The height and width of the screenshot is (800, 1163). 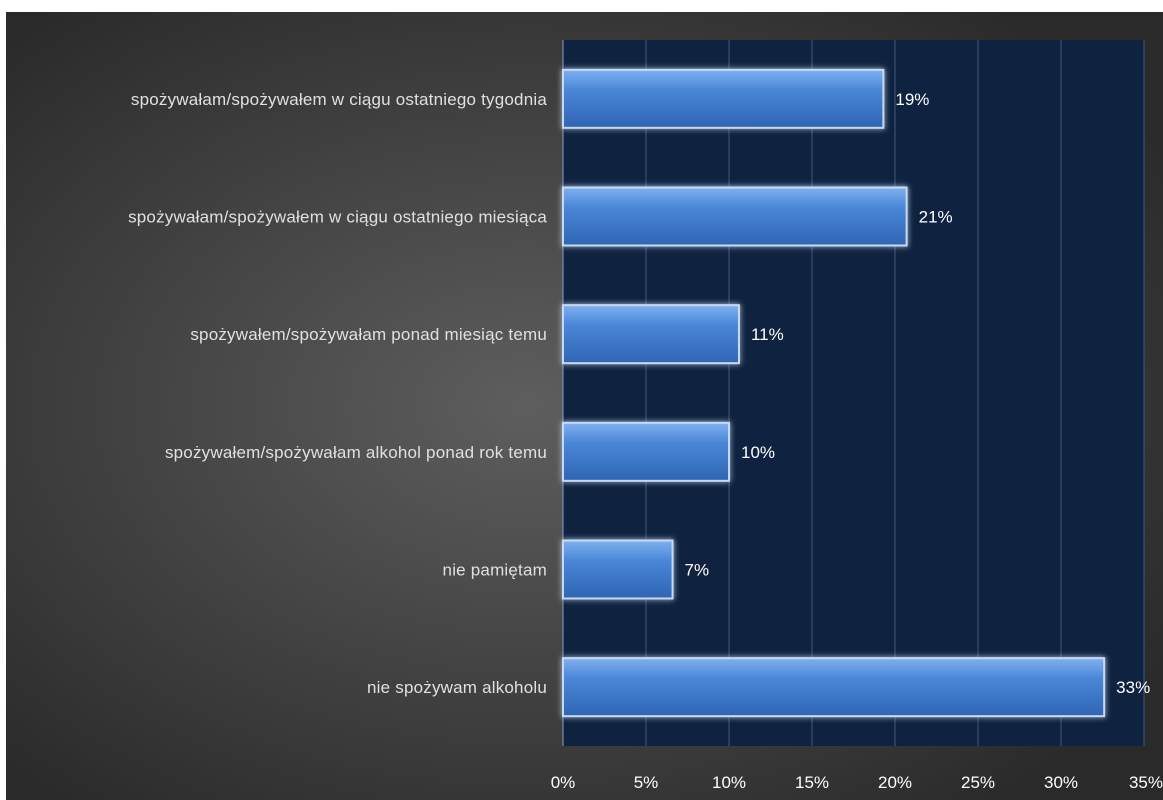 I want to click on x-tick-label: 35%, so click(x=1146, y=782).